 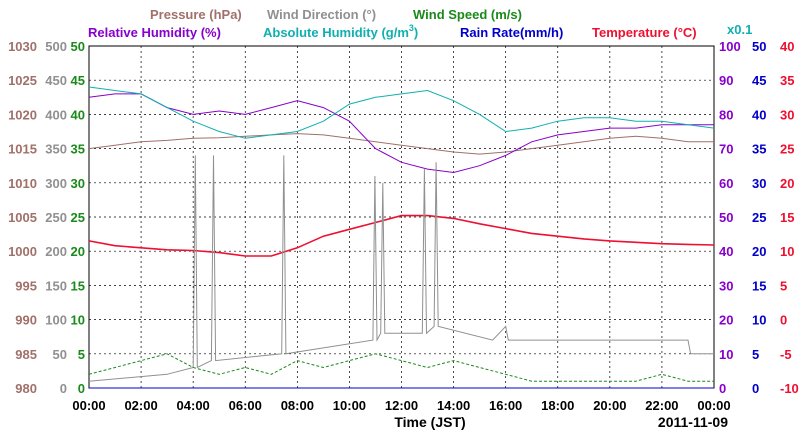 I want to click on temperature-tick-2: 0, so click(x=783, y=320).